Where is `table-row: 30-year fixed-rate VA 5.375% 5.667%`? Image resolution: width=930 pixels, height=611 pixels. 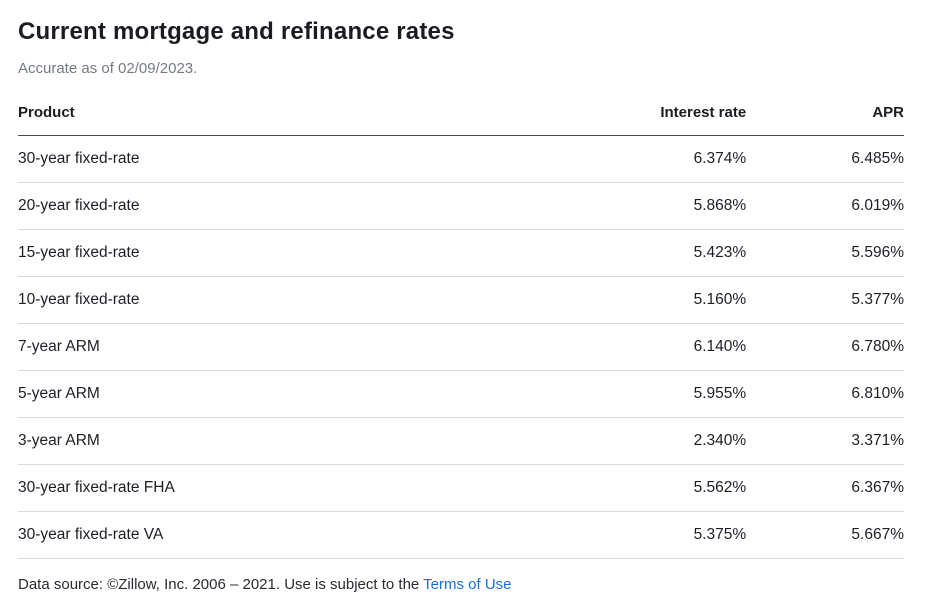
table-row: 30-year fixed-rate VA 5.375% 5.667% is located at coordinates (461, 535).